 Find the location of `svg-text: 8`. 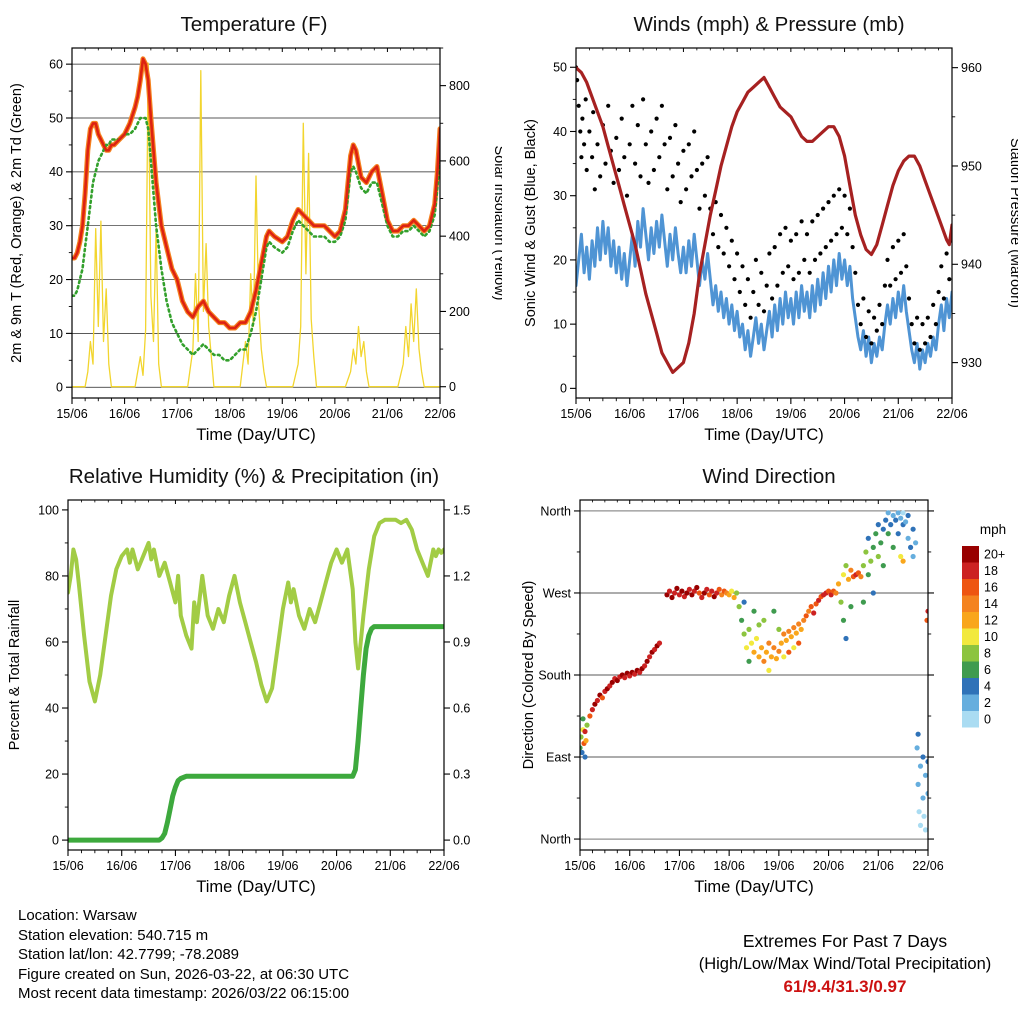

svg-text: 8 is located at coordinates (987, 654).